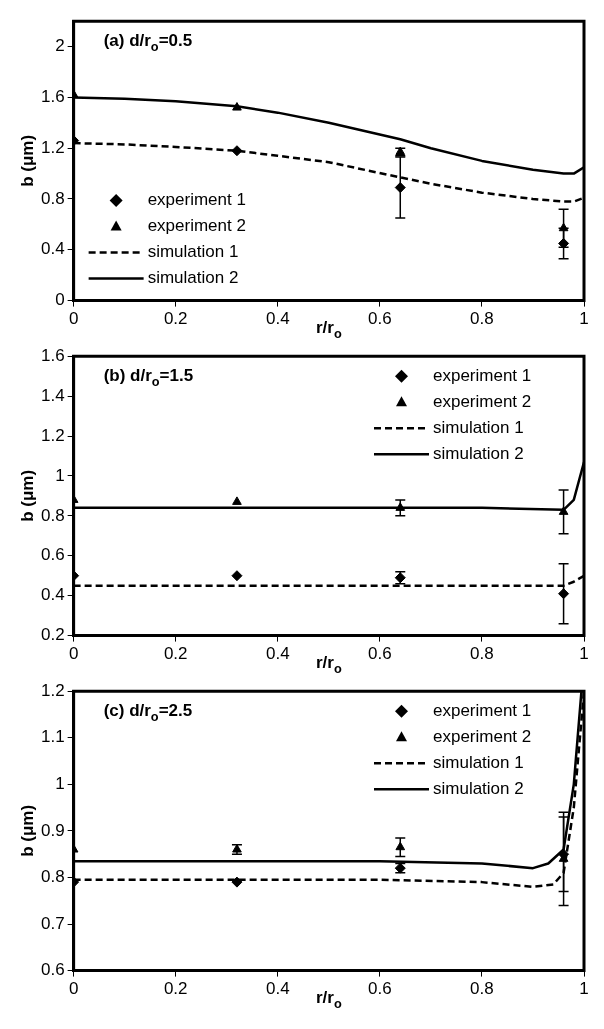  Describe the element at coordinates (52, 830) in the screenshot. I see `y-tick-label: 0.9` at that location.